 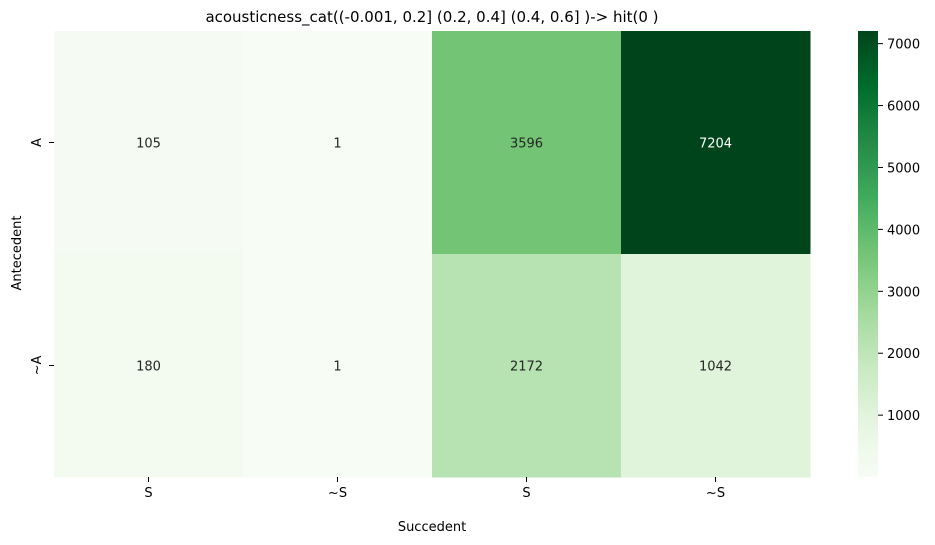 What do you see at coordinates (42, 256) in the screenshot?
I see `y-axis-ticks: A ~A` at bounding box center [42, 256].